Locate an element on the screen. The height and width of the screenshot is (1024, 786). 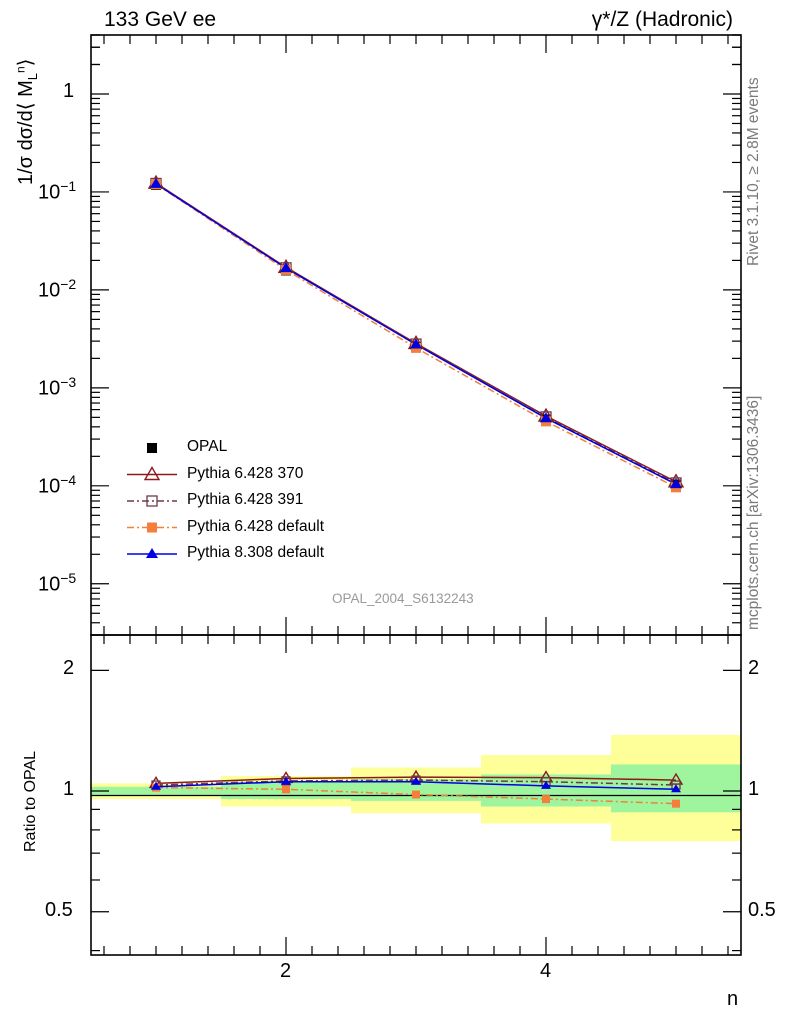
y-tick-label-ratio: 0.5 is located at coordinates (59, 909).